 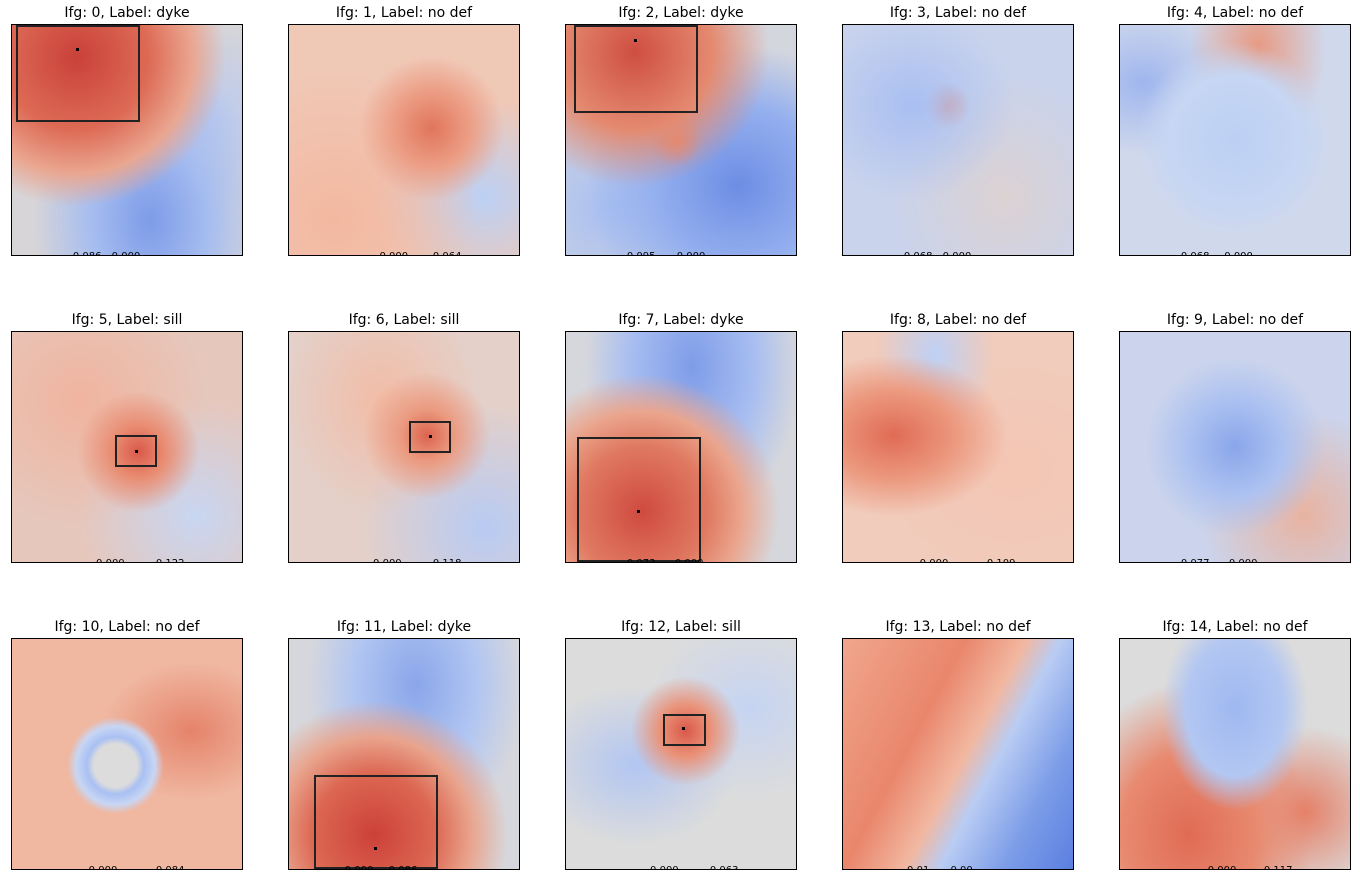 What do you see at coordinates (958, 13) in the screenshot?
I see `panel-title: Ifg: 3, Label: no def` at bounding box center [958, 13].